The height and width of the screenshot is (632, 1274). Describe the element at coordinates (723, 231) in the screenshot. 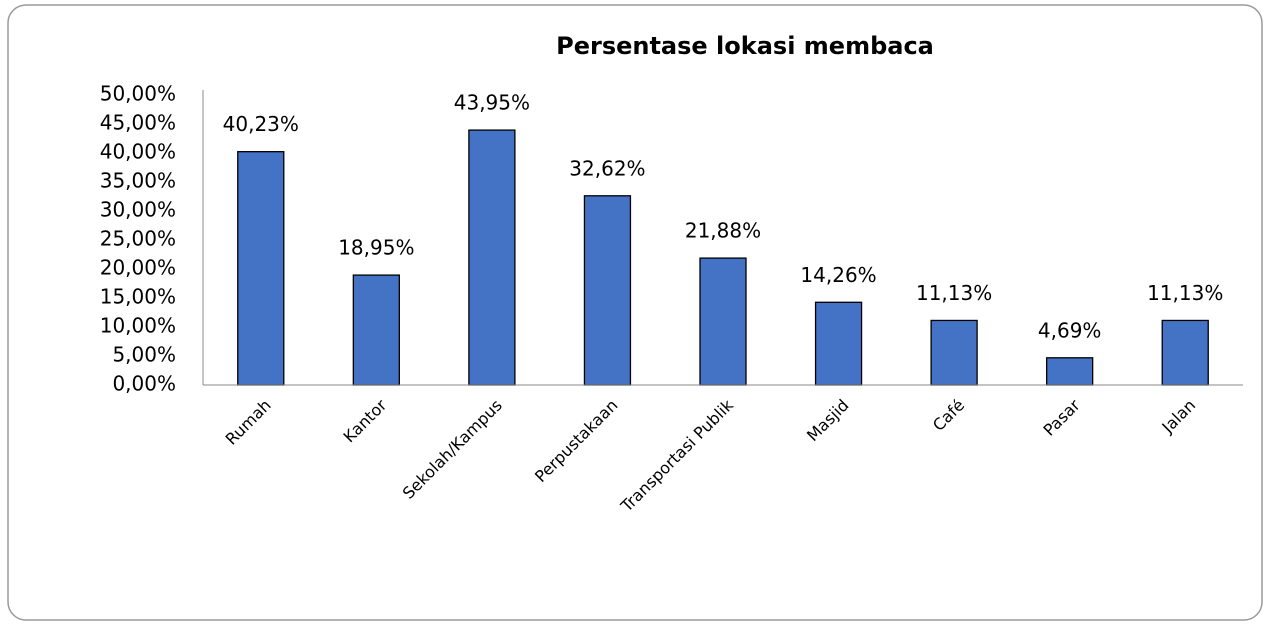

I see `data-label: 21,88%` at that location.